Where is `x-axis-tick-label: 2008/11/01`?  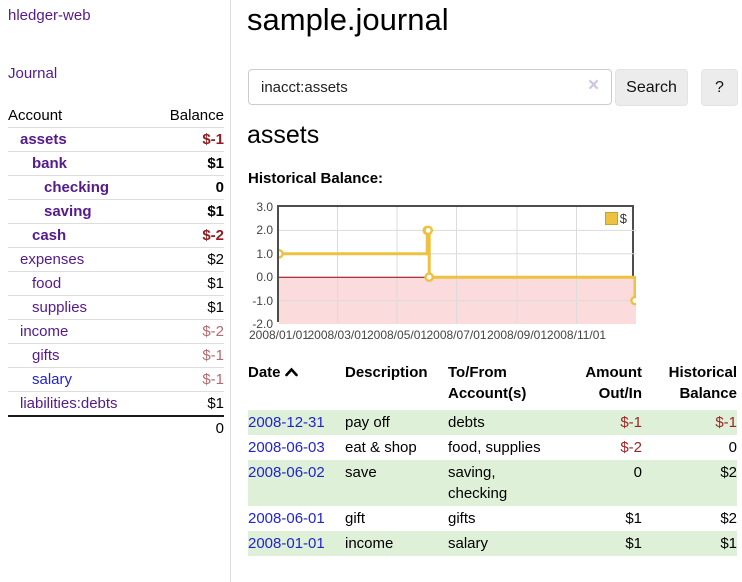
x-axis-tick-label: 2008/11/01 is located at coordinates (576, 335).